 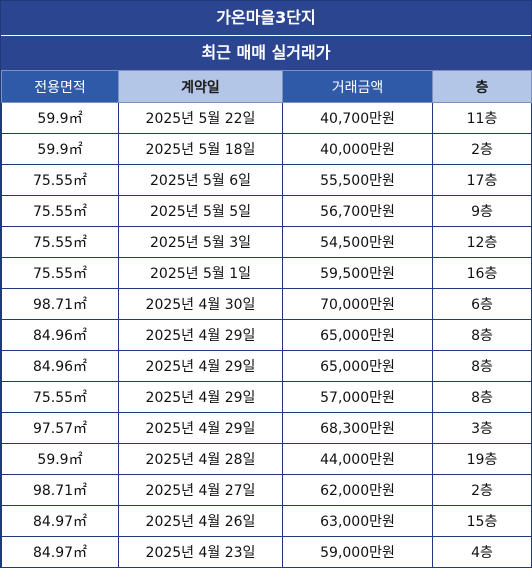 What do you see at coordinates (482, 273) in the screenshot?
I see `cell-floor: 16층` at bounding box center [482, 273].